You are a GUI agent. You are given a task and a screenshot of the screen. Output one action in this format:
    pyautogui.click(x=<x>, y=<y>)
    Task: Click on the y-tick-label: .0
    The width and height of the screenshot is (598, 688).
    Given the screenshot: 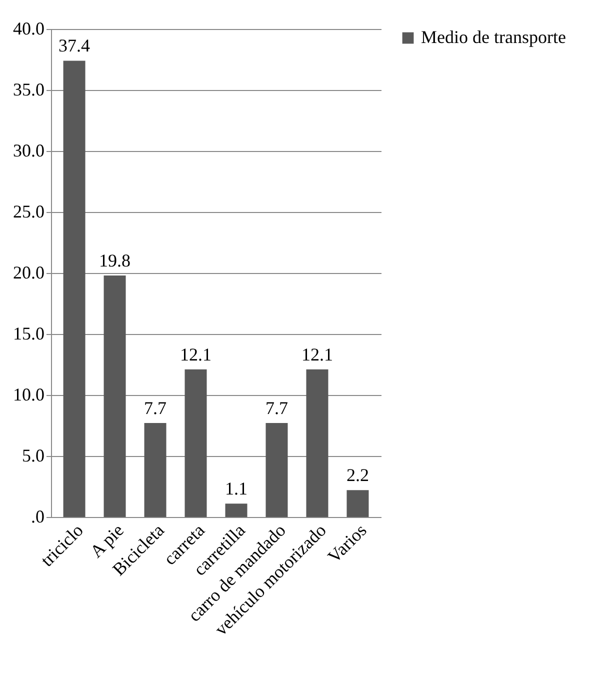 What is the action you would take?
    pyautogui.click(x=37, y=516)
    